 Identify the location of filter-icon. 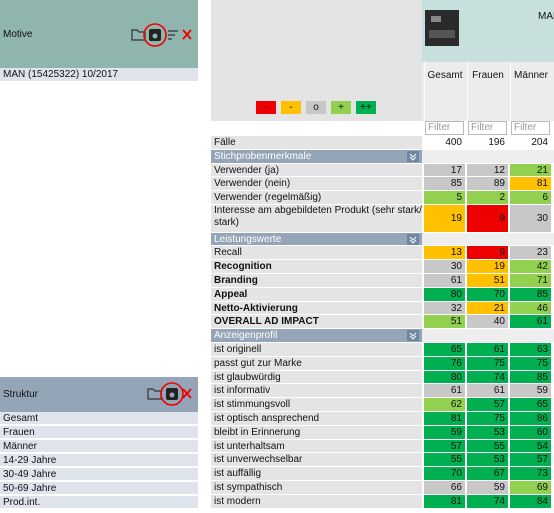
(173, 35).